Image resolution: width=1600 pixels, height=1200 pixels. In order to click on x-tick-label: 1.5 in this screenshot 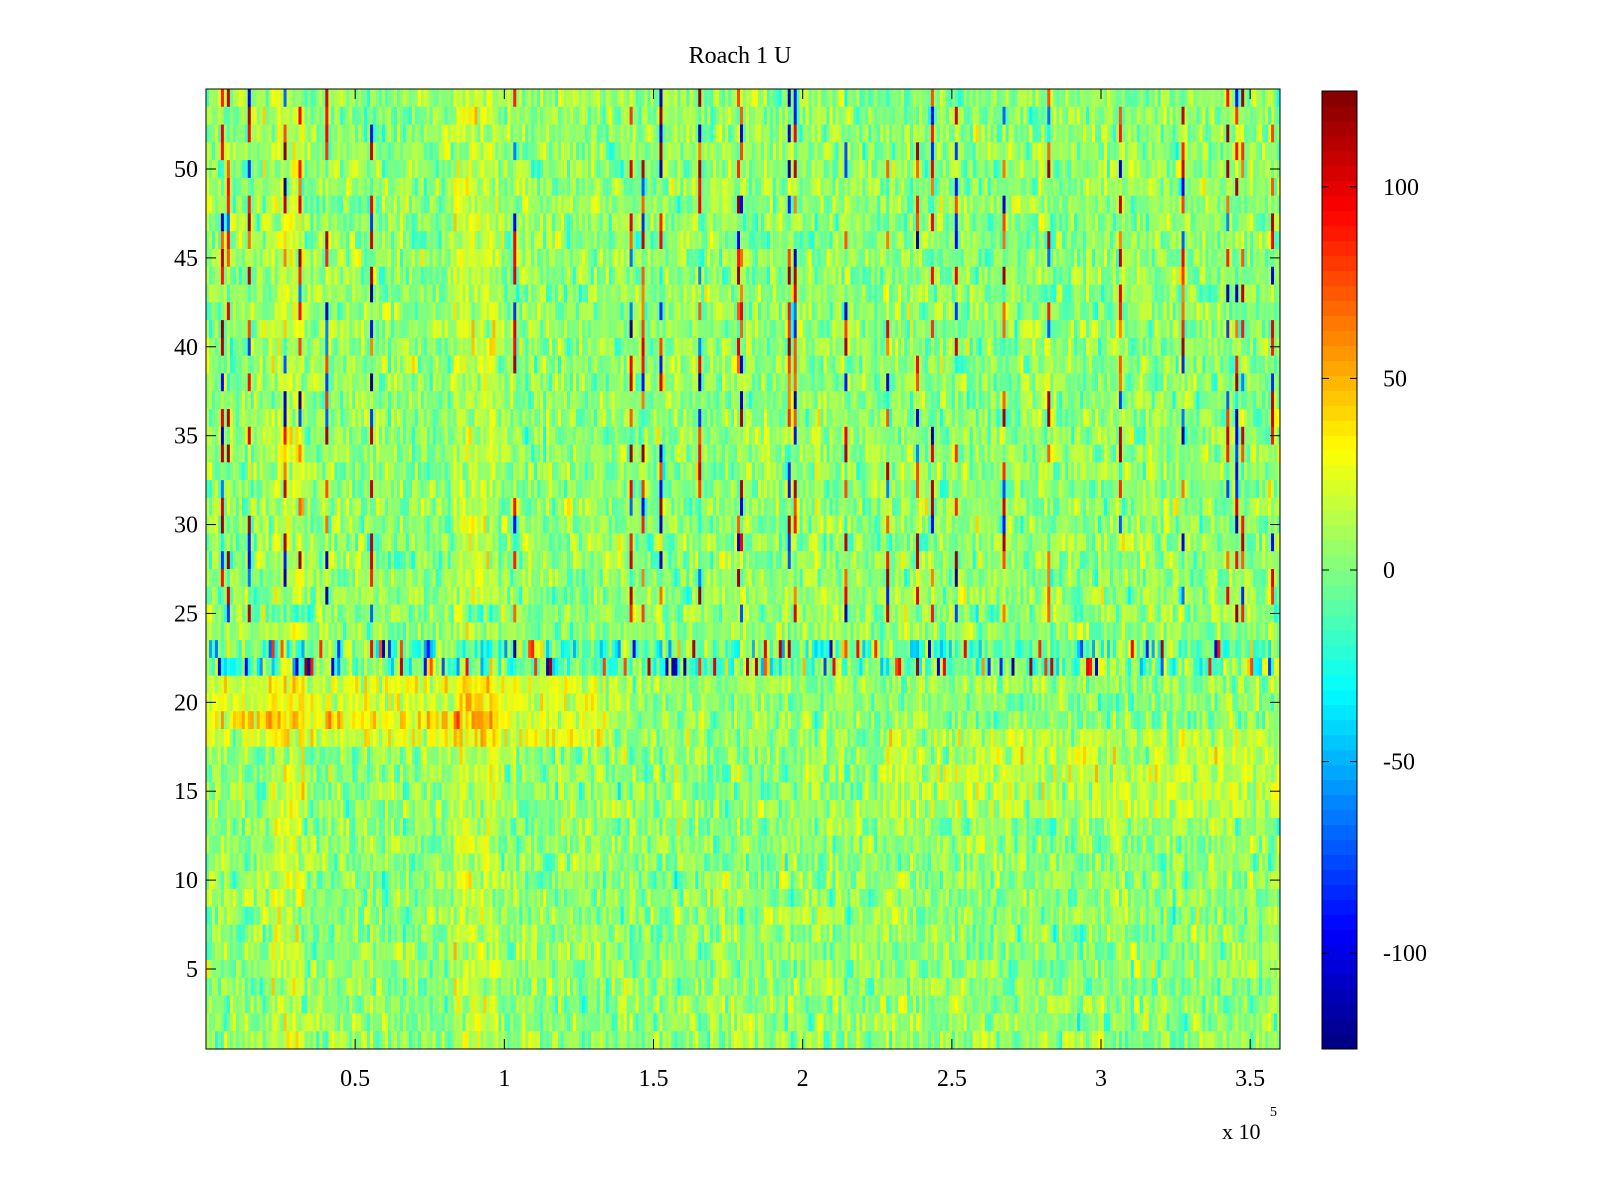, I will do `click(654, 1079)`.